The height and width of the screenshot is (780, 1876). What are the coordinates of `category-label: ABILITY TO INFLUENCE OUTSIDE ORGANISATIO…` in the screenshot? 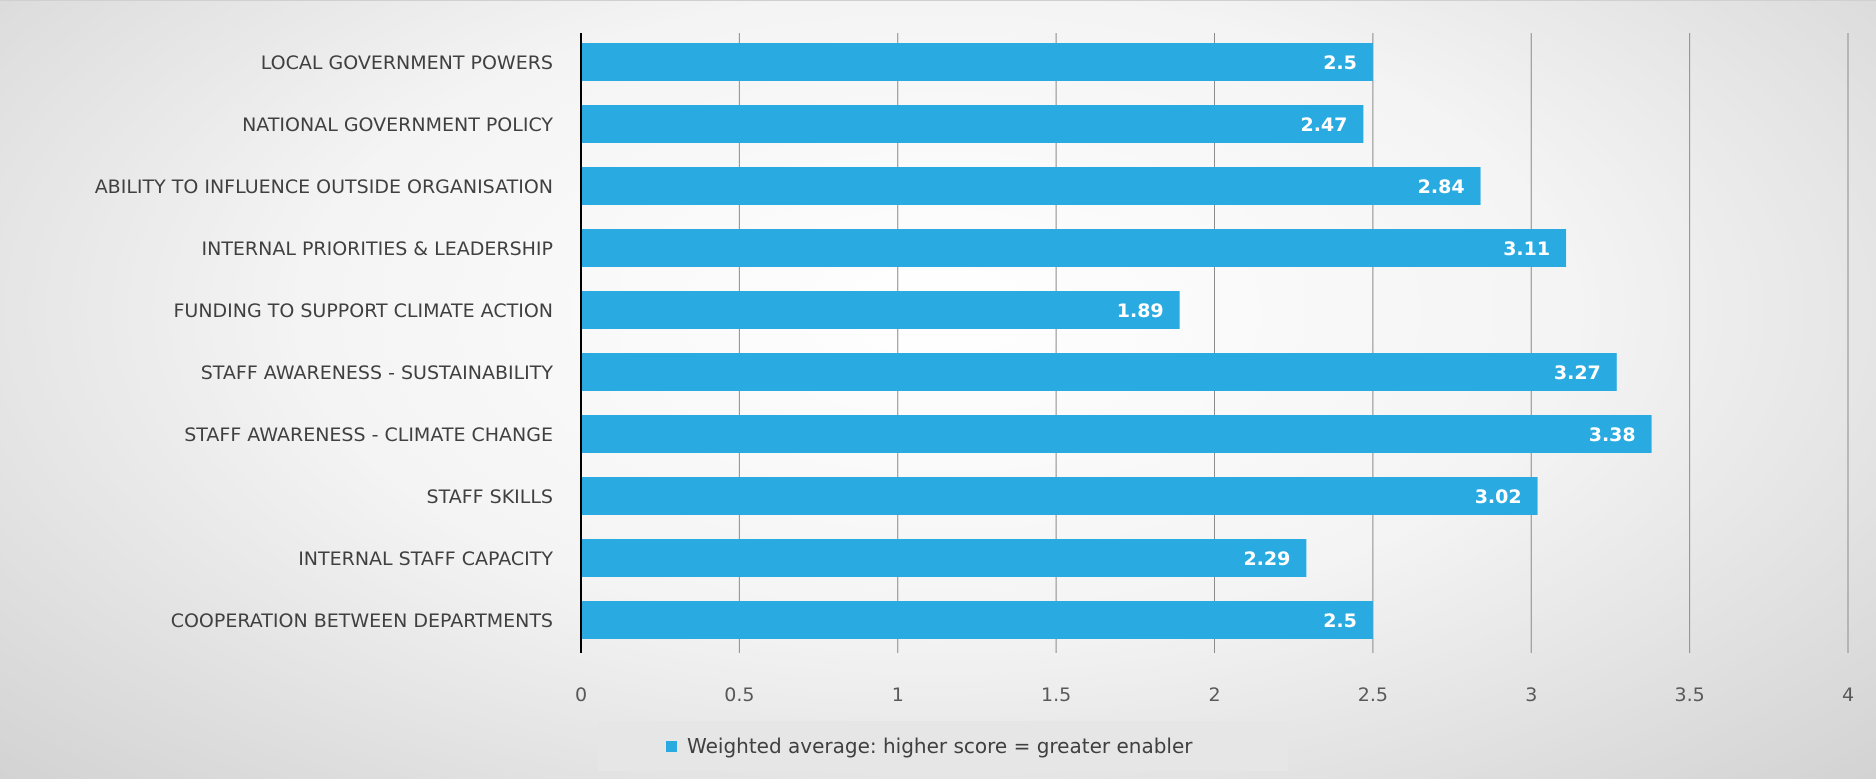 It's located at (324, 187).